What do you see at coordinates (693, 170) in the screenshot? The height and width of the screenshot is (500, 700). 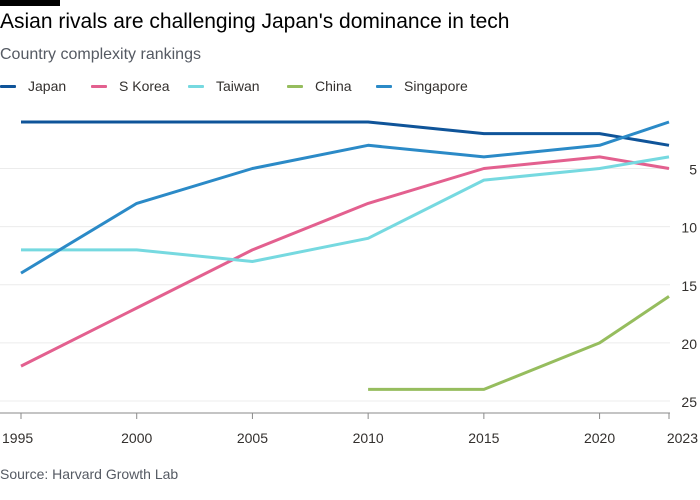 I see `y-tick-label: 5` at bounding box center [693, 170].